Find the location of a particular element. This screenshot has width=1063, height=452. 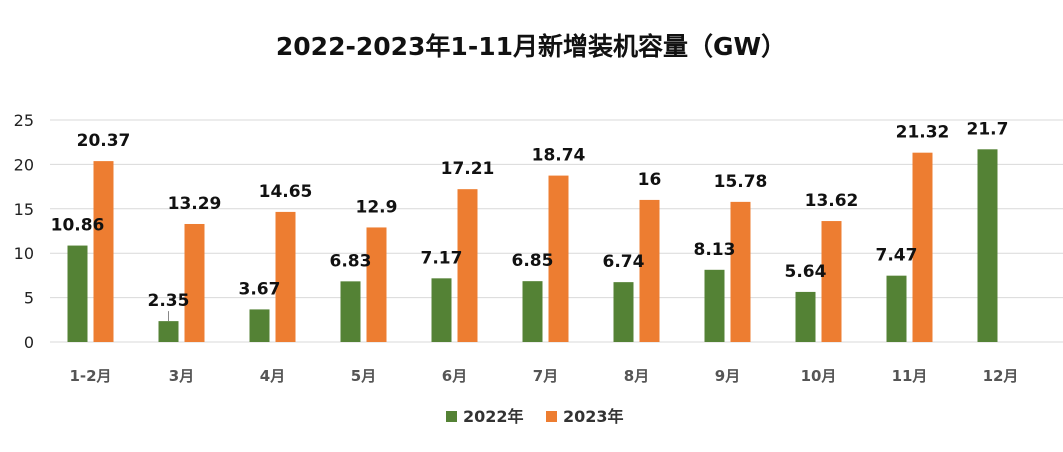

bar-2022年-11月 is located at coordinates (896, 308).